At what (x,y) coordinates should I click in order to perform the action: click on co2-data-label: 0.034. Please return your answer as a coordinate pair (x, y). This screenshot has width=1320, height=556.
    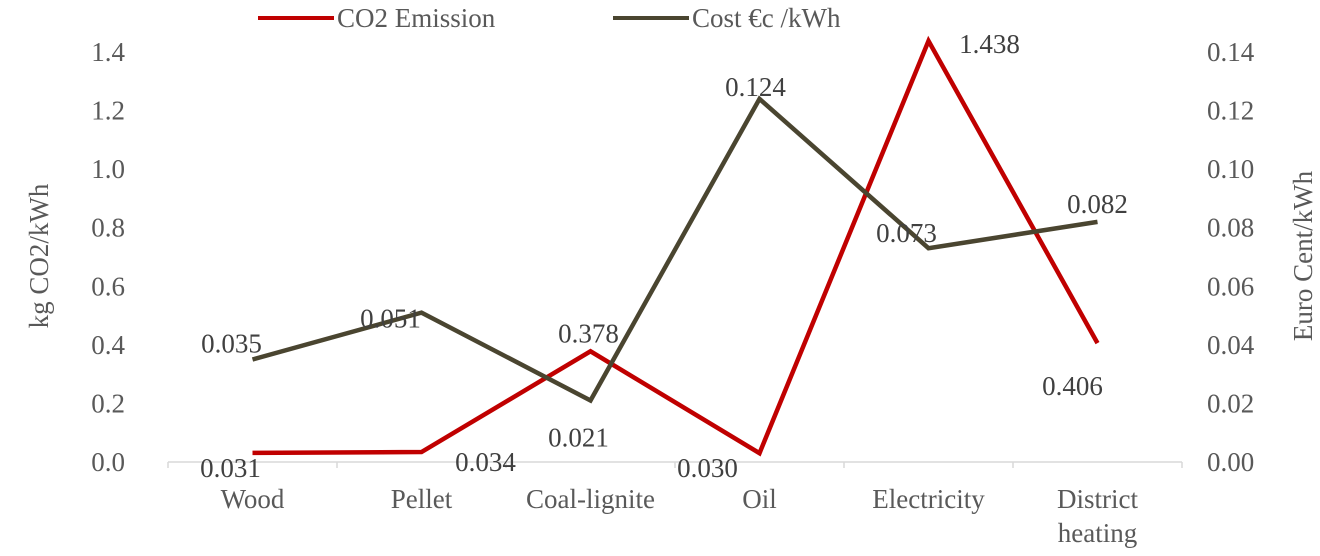
    Looking at the image, I should click on (485, 462).